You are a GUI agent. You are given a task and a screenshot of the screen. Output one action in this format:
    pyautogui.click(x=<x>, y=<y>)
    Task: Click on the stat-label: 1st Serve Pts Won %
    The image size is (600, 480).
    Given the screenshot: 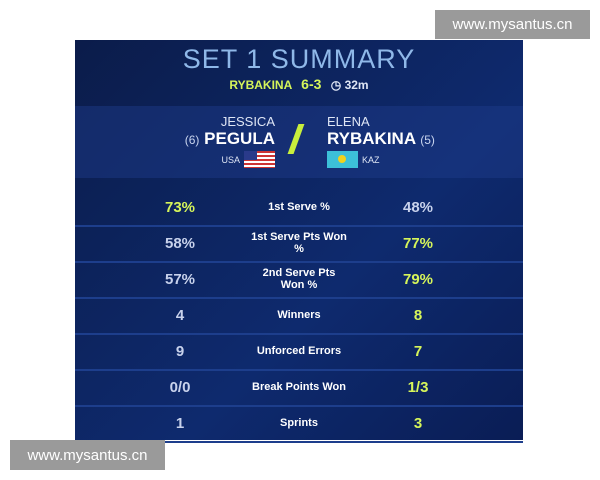 What is the action you would take?
    pyautogui.click(x=299, y=243)
    